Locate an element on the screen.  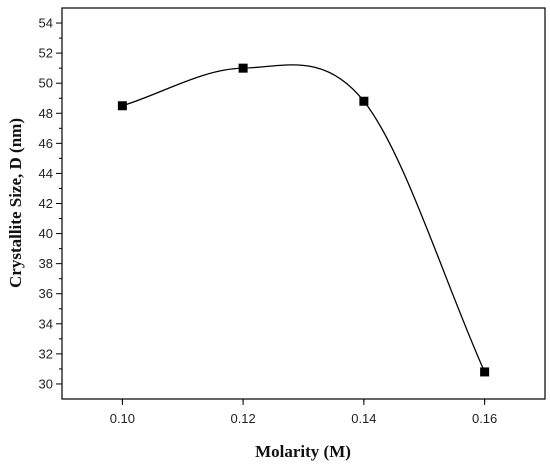
y-tick-label: 30 is located at coordinates (46, 383).